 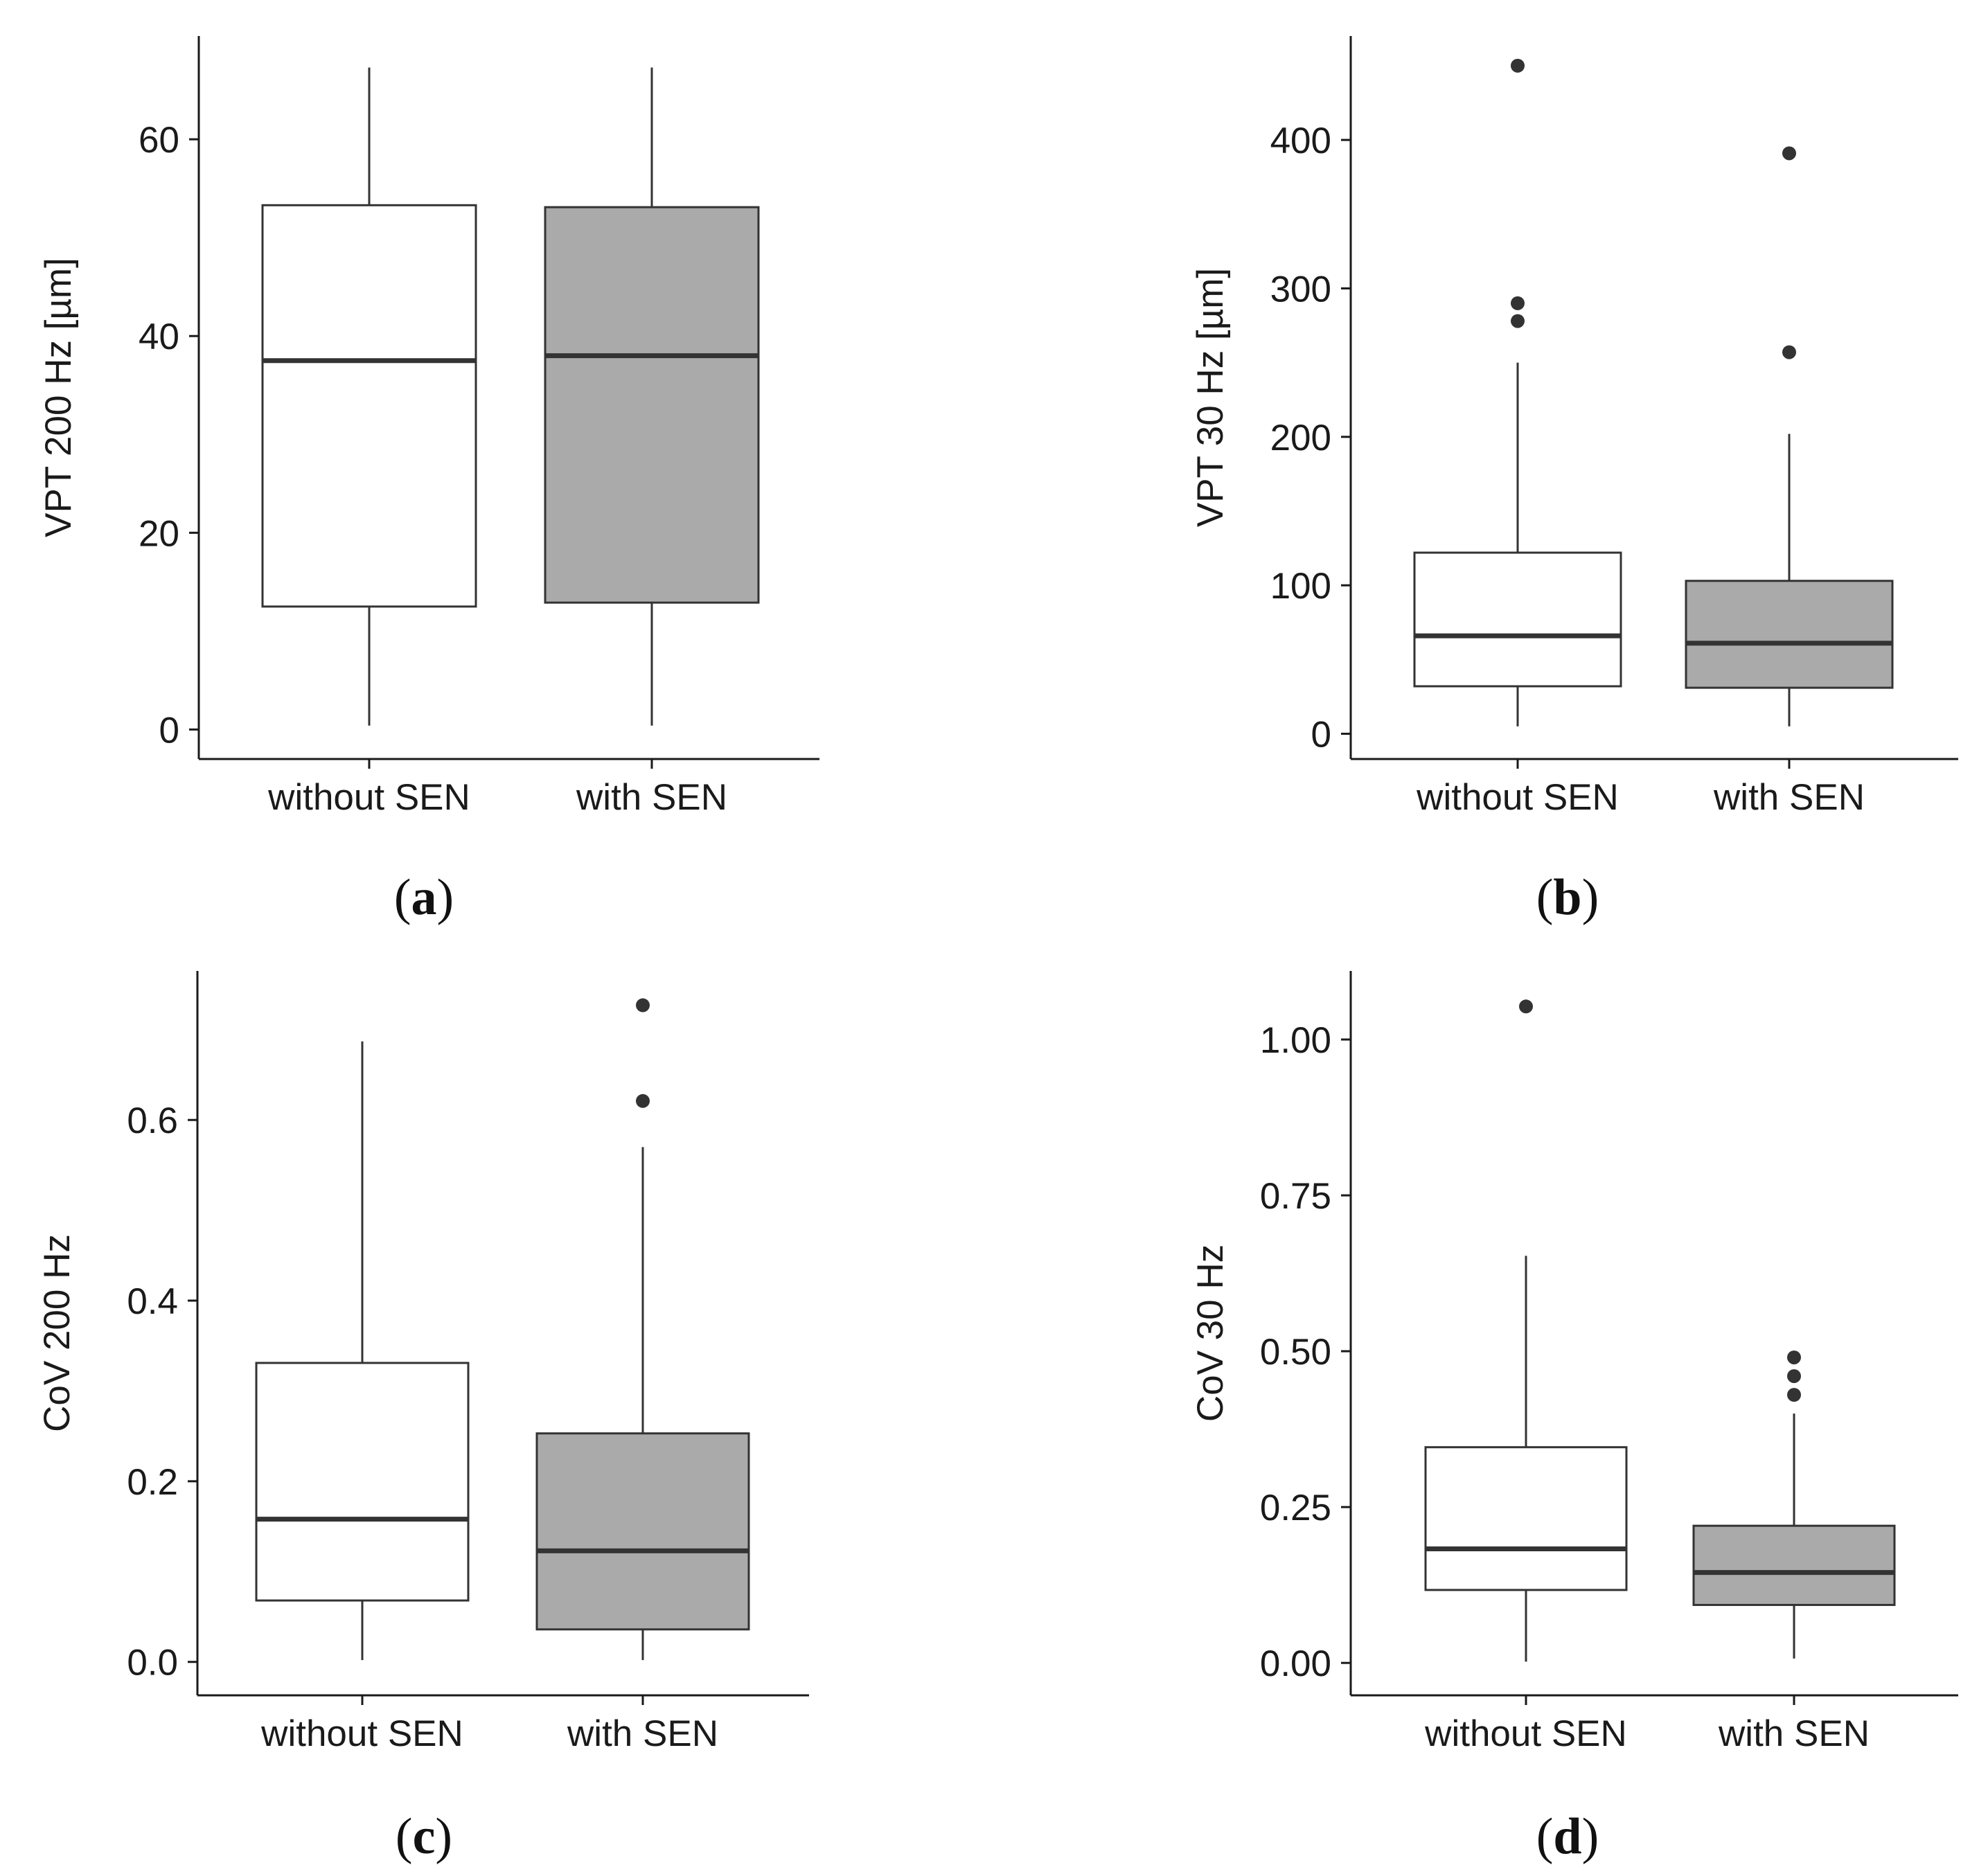 I want to click on y-tick-label: 0.50, so click(x=1295, y=1352).